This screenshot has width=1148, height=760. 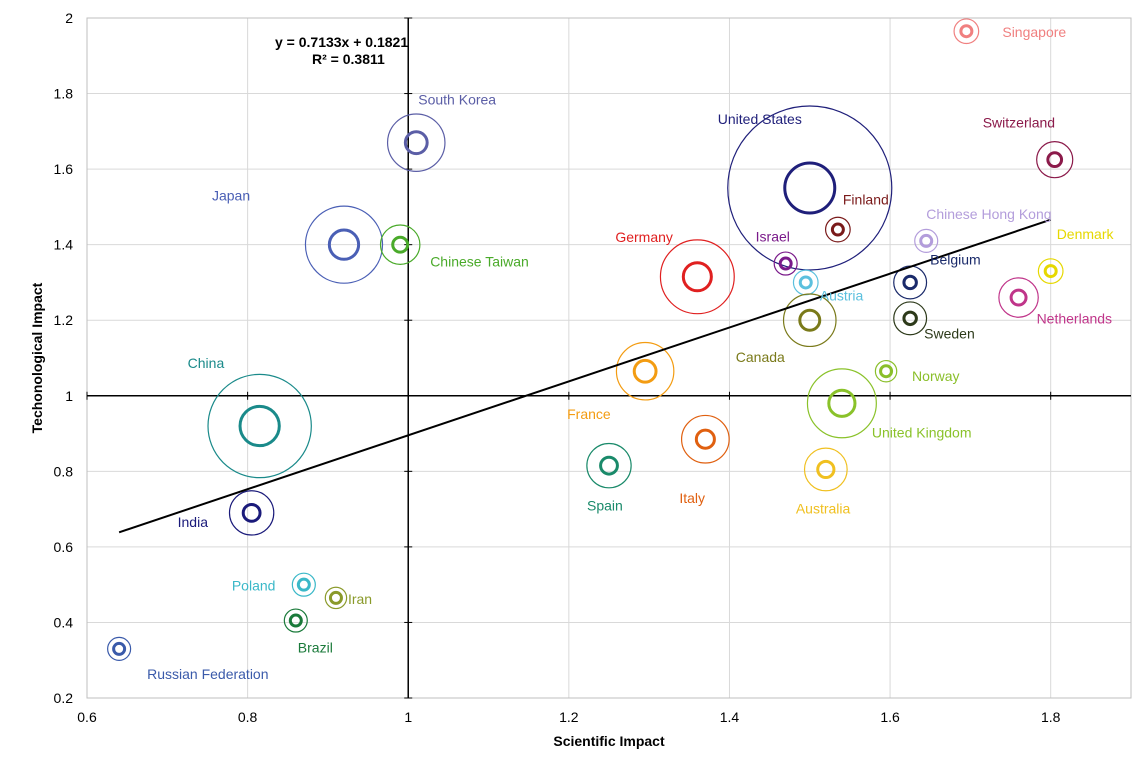 I want to click on point-united-states, so click(x=810, y=188).